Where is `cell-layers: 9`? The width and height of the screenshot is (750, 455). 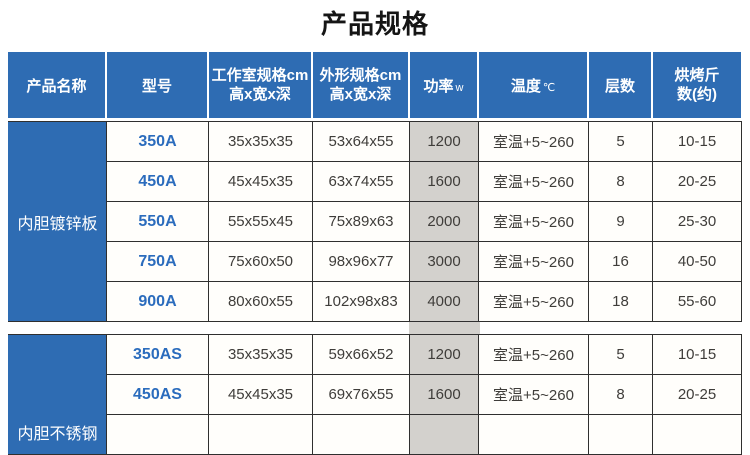
cell-layers: 9 is located at coordinates (620, 221).